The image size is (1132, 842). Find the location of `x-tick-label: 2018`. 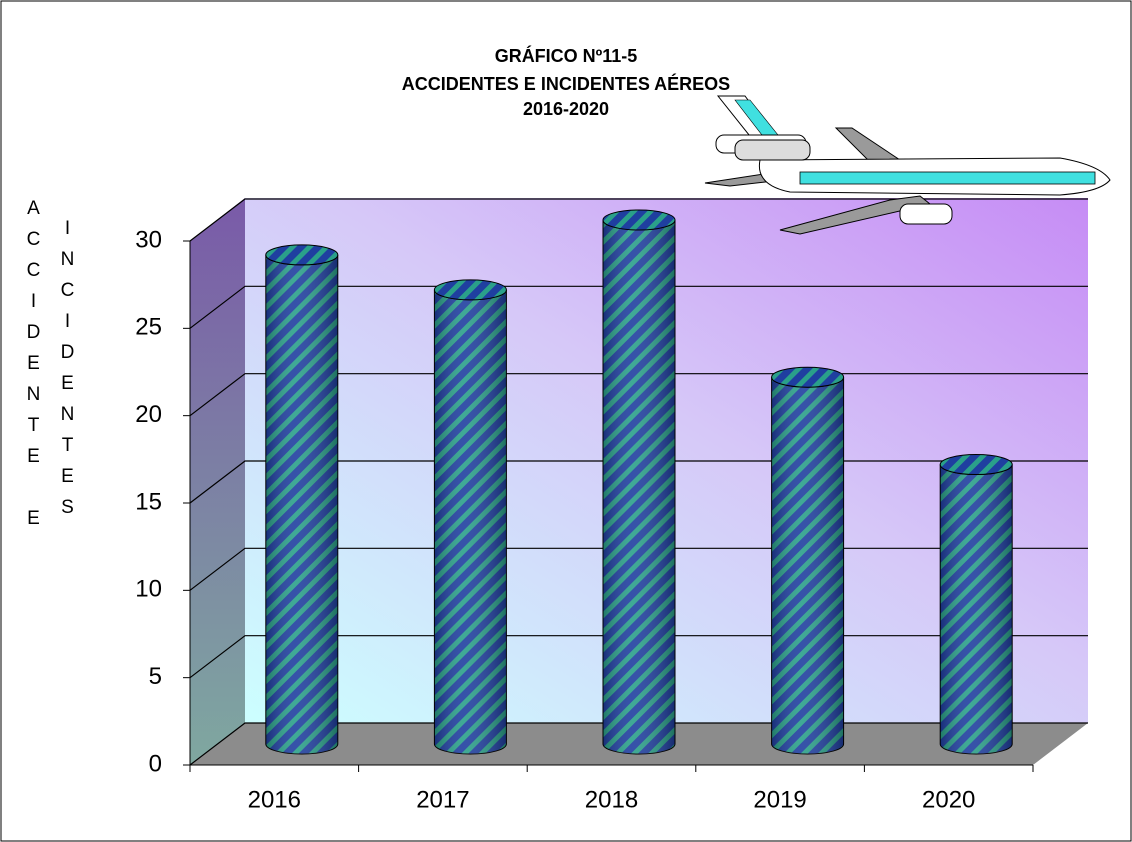

x-tick-label: 2018 is located at coordinates (611, 799).